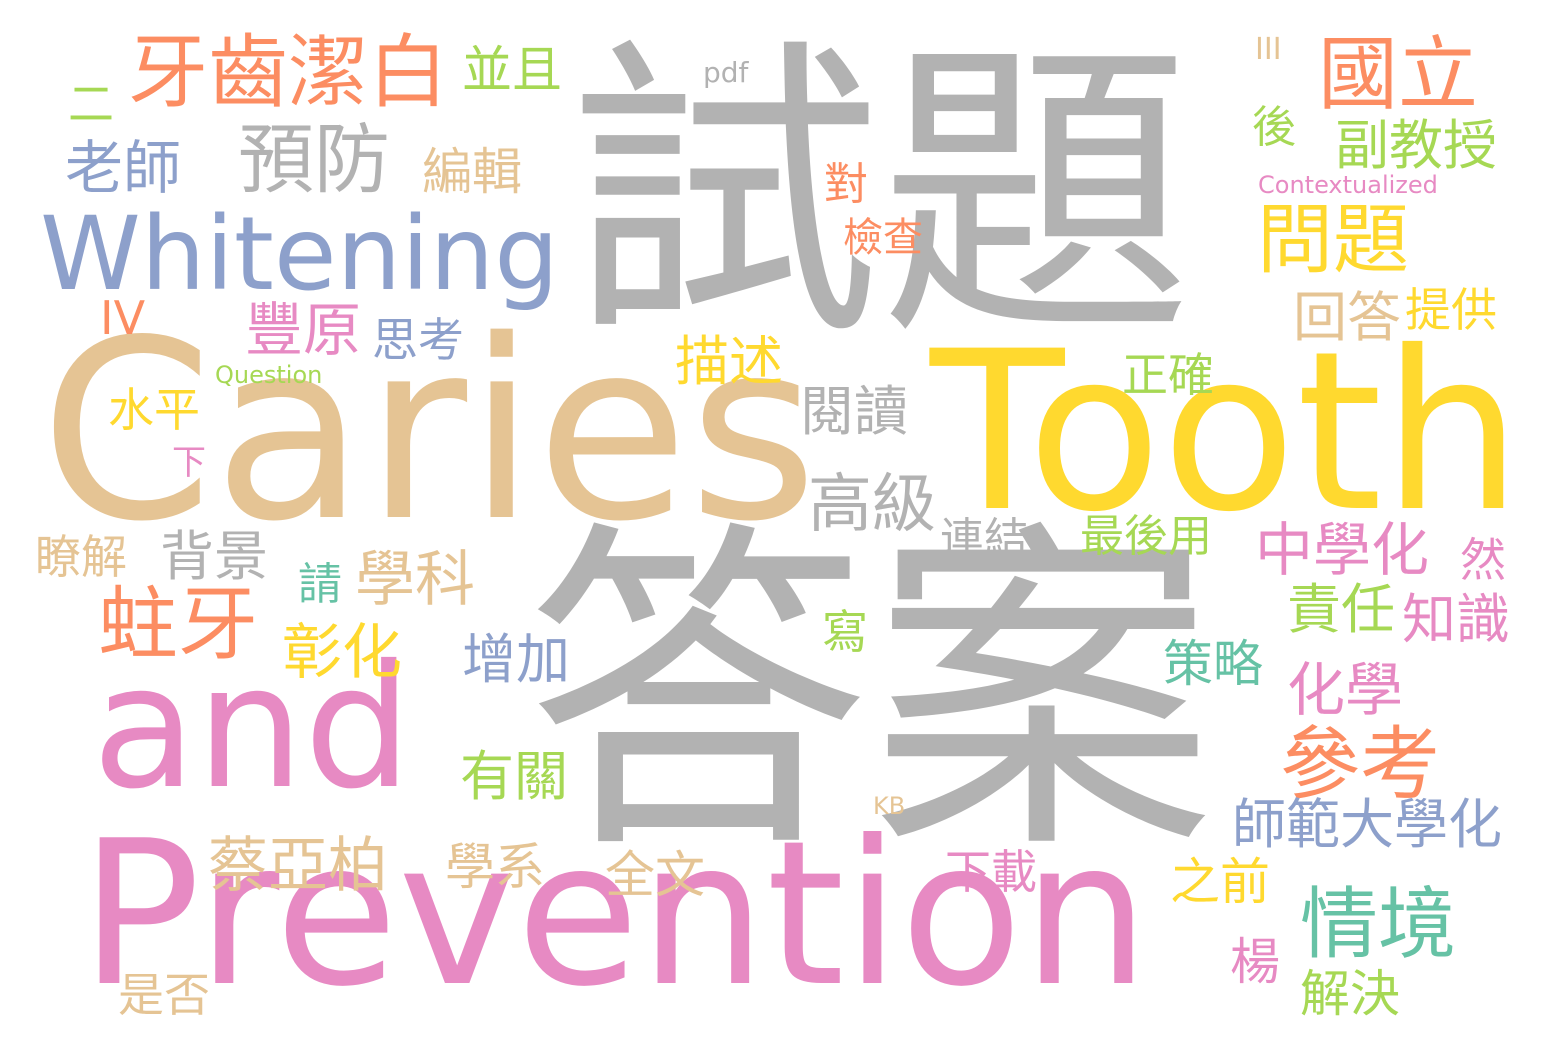 Image resolution: width=1548 pixels, height=1052 pixels. I want to click on word: Whitening, so click(299, 254).